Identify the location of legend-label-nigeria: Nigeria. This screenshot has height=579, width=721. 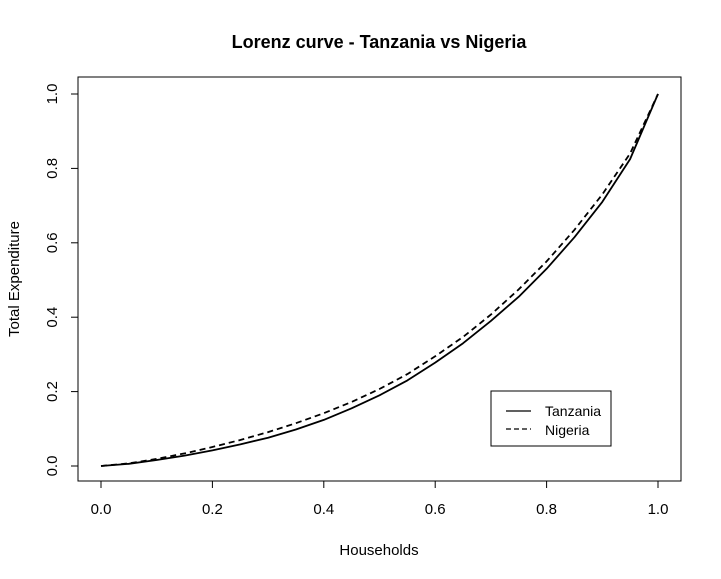
(567, 430).